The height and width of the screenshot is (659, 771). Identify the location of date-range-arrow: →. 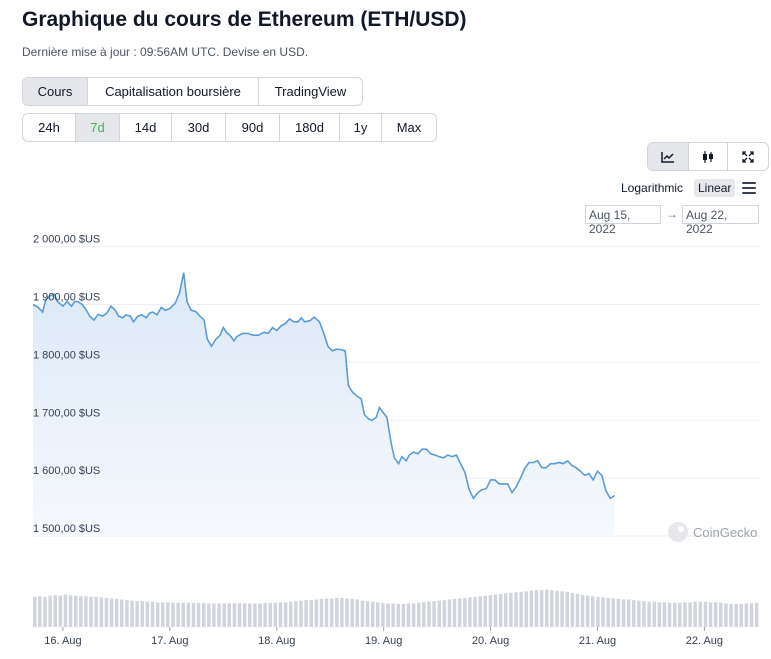
(672, 214).